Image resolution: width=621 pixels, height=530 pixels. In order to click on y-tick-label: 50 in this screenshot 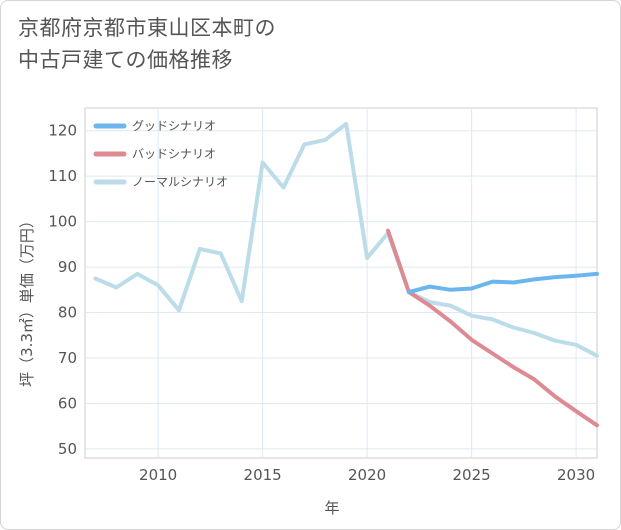, I will do `click(67, 449)`.